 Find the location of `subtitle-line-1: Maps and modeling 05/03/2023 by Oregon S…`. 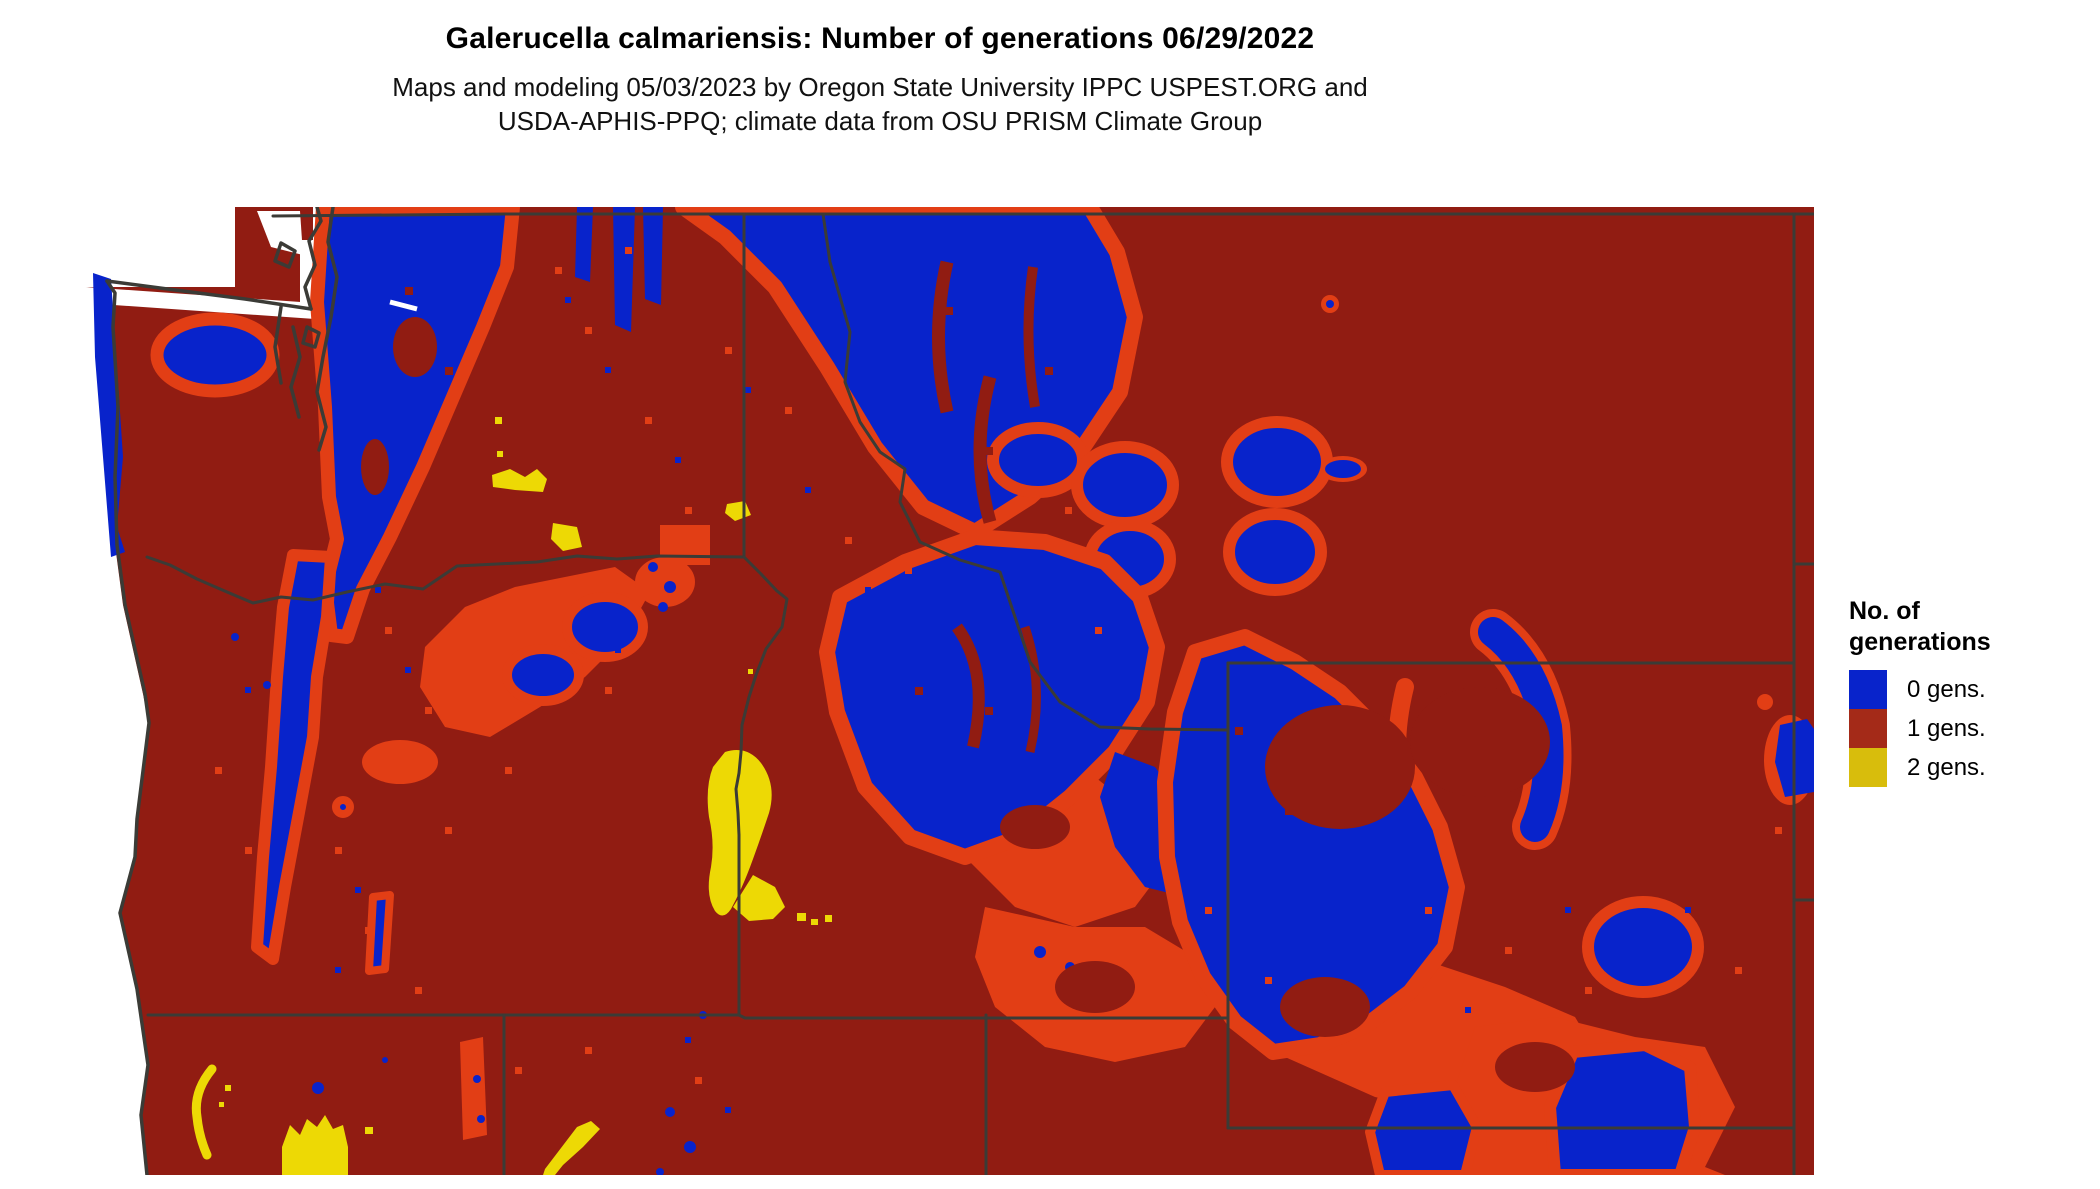

subtitle-line-1: Maps and modeling 05/03/2023 by Oregon S… is located at coordinates (880, 87).